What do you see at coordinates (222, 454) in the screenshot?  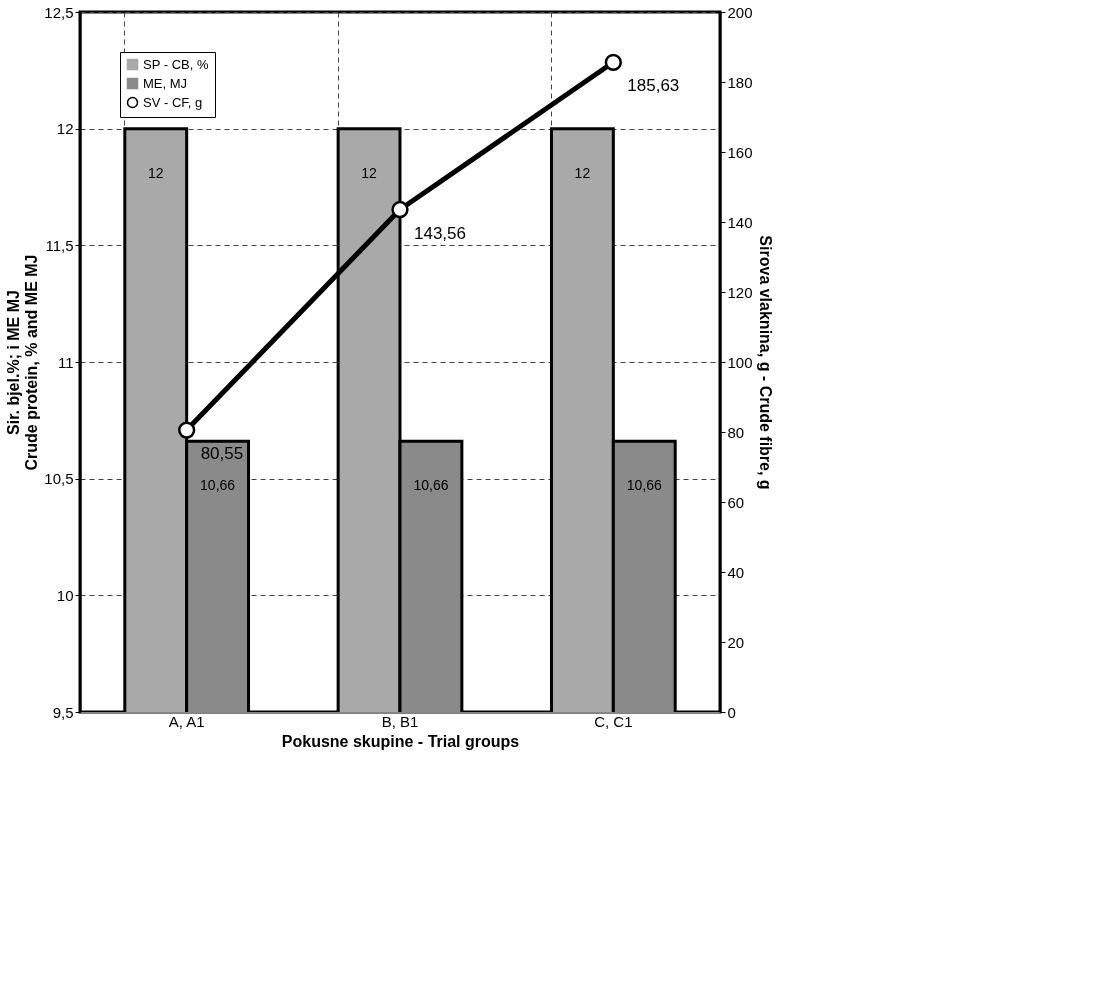 I see `data-label: 80,55` at bounding box center [222, 454].